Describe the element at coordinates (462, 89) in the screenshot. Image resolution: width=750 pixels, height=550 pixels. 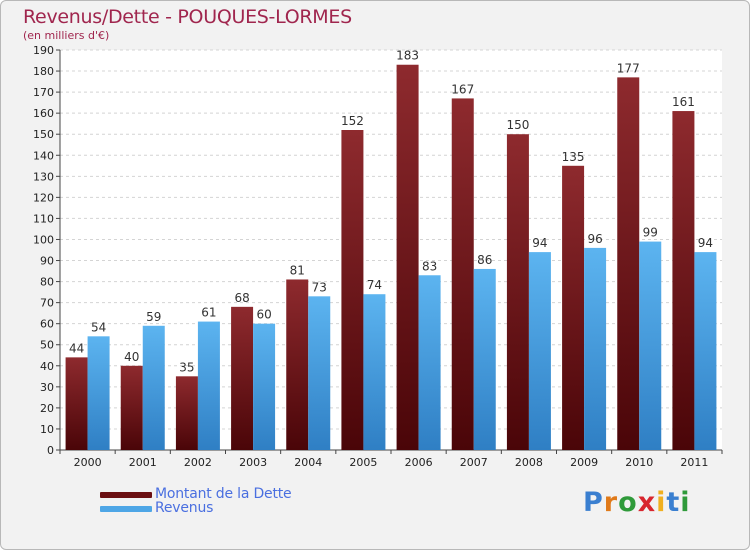
I see `data-label-dette: 167` at that location.